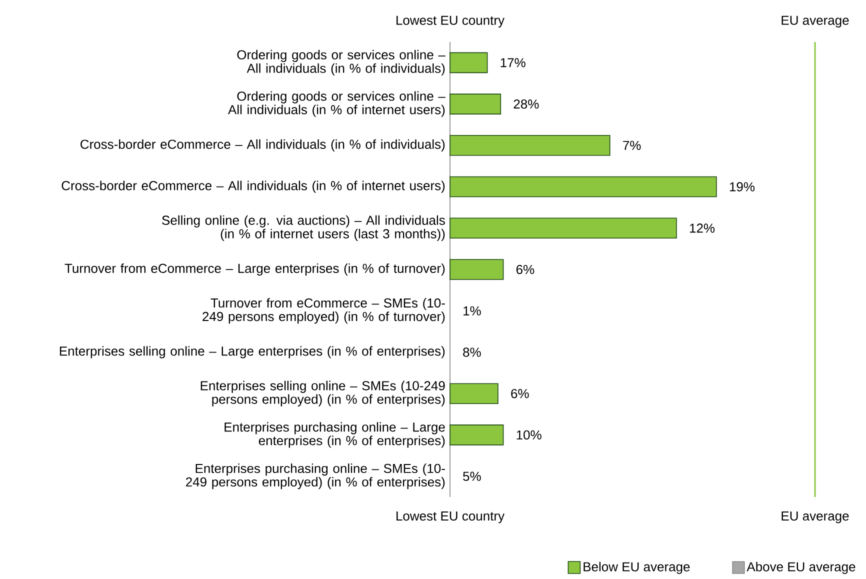 The image size is (866, 579). Describe the element at coordinates (254, 269) in the screenshot. I see `y-tick-label: Turnover from eCommerce – Large enterprises (in % of turnover)` at that location.